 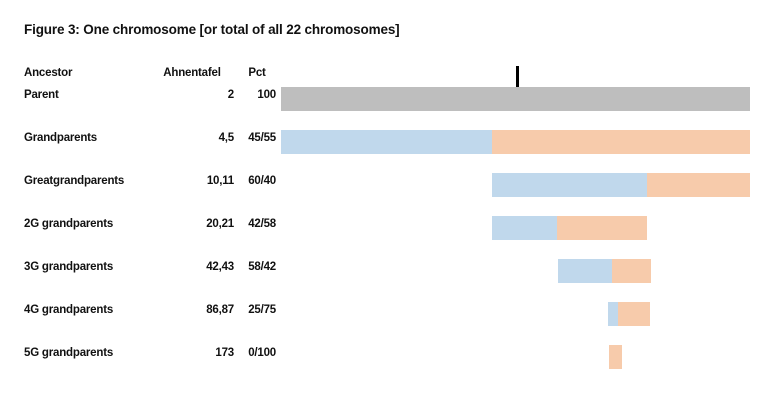 What do you see at coordinates (41, 95) in the screenshot?
I see `cell-ancestor: Parent` at bounding box center [41, 95].